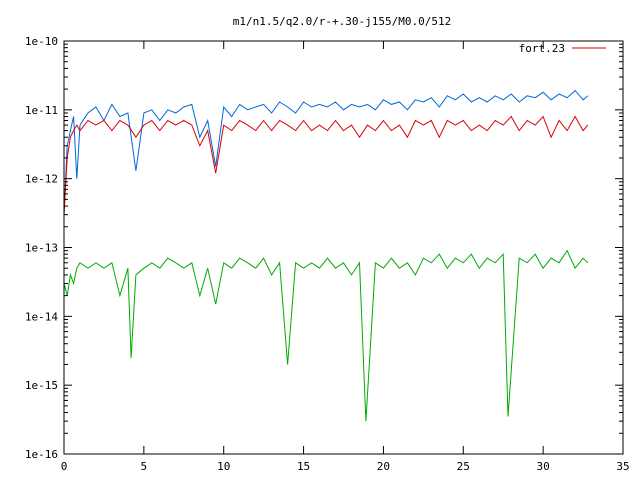 Image resolution: width=640 pixels, height=480 pixels. I want to click on legend-label-fort-23: fort.23, so click(542, 48).